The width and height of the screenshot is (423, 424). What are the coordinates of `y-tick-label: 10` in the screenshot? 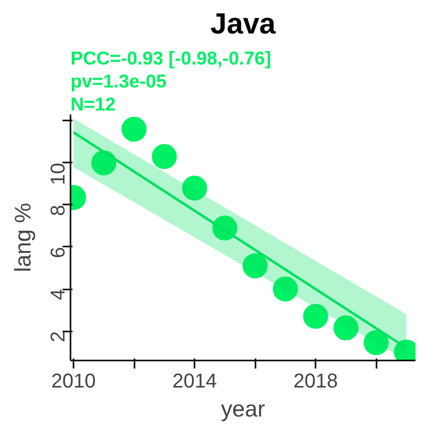 It's located at (59, 174).